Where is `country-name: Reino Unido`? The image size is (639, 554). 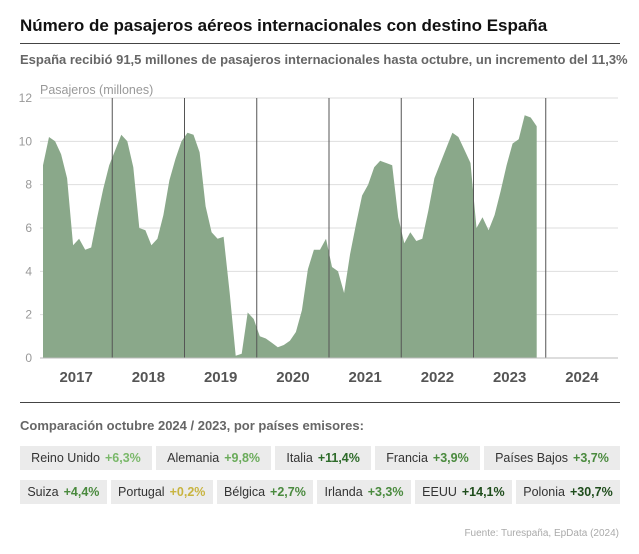
country-name: Reino Unido is located at coordinates (65, 458).